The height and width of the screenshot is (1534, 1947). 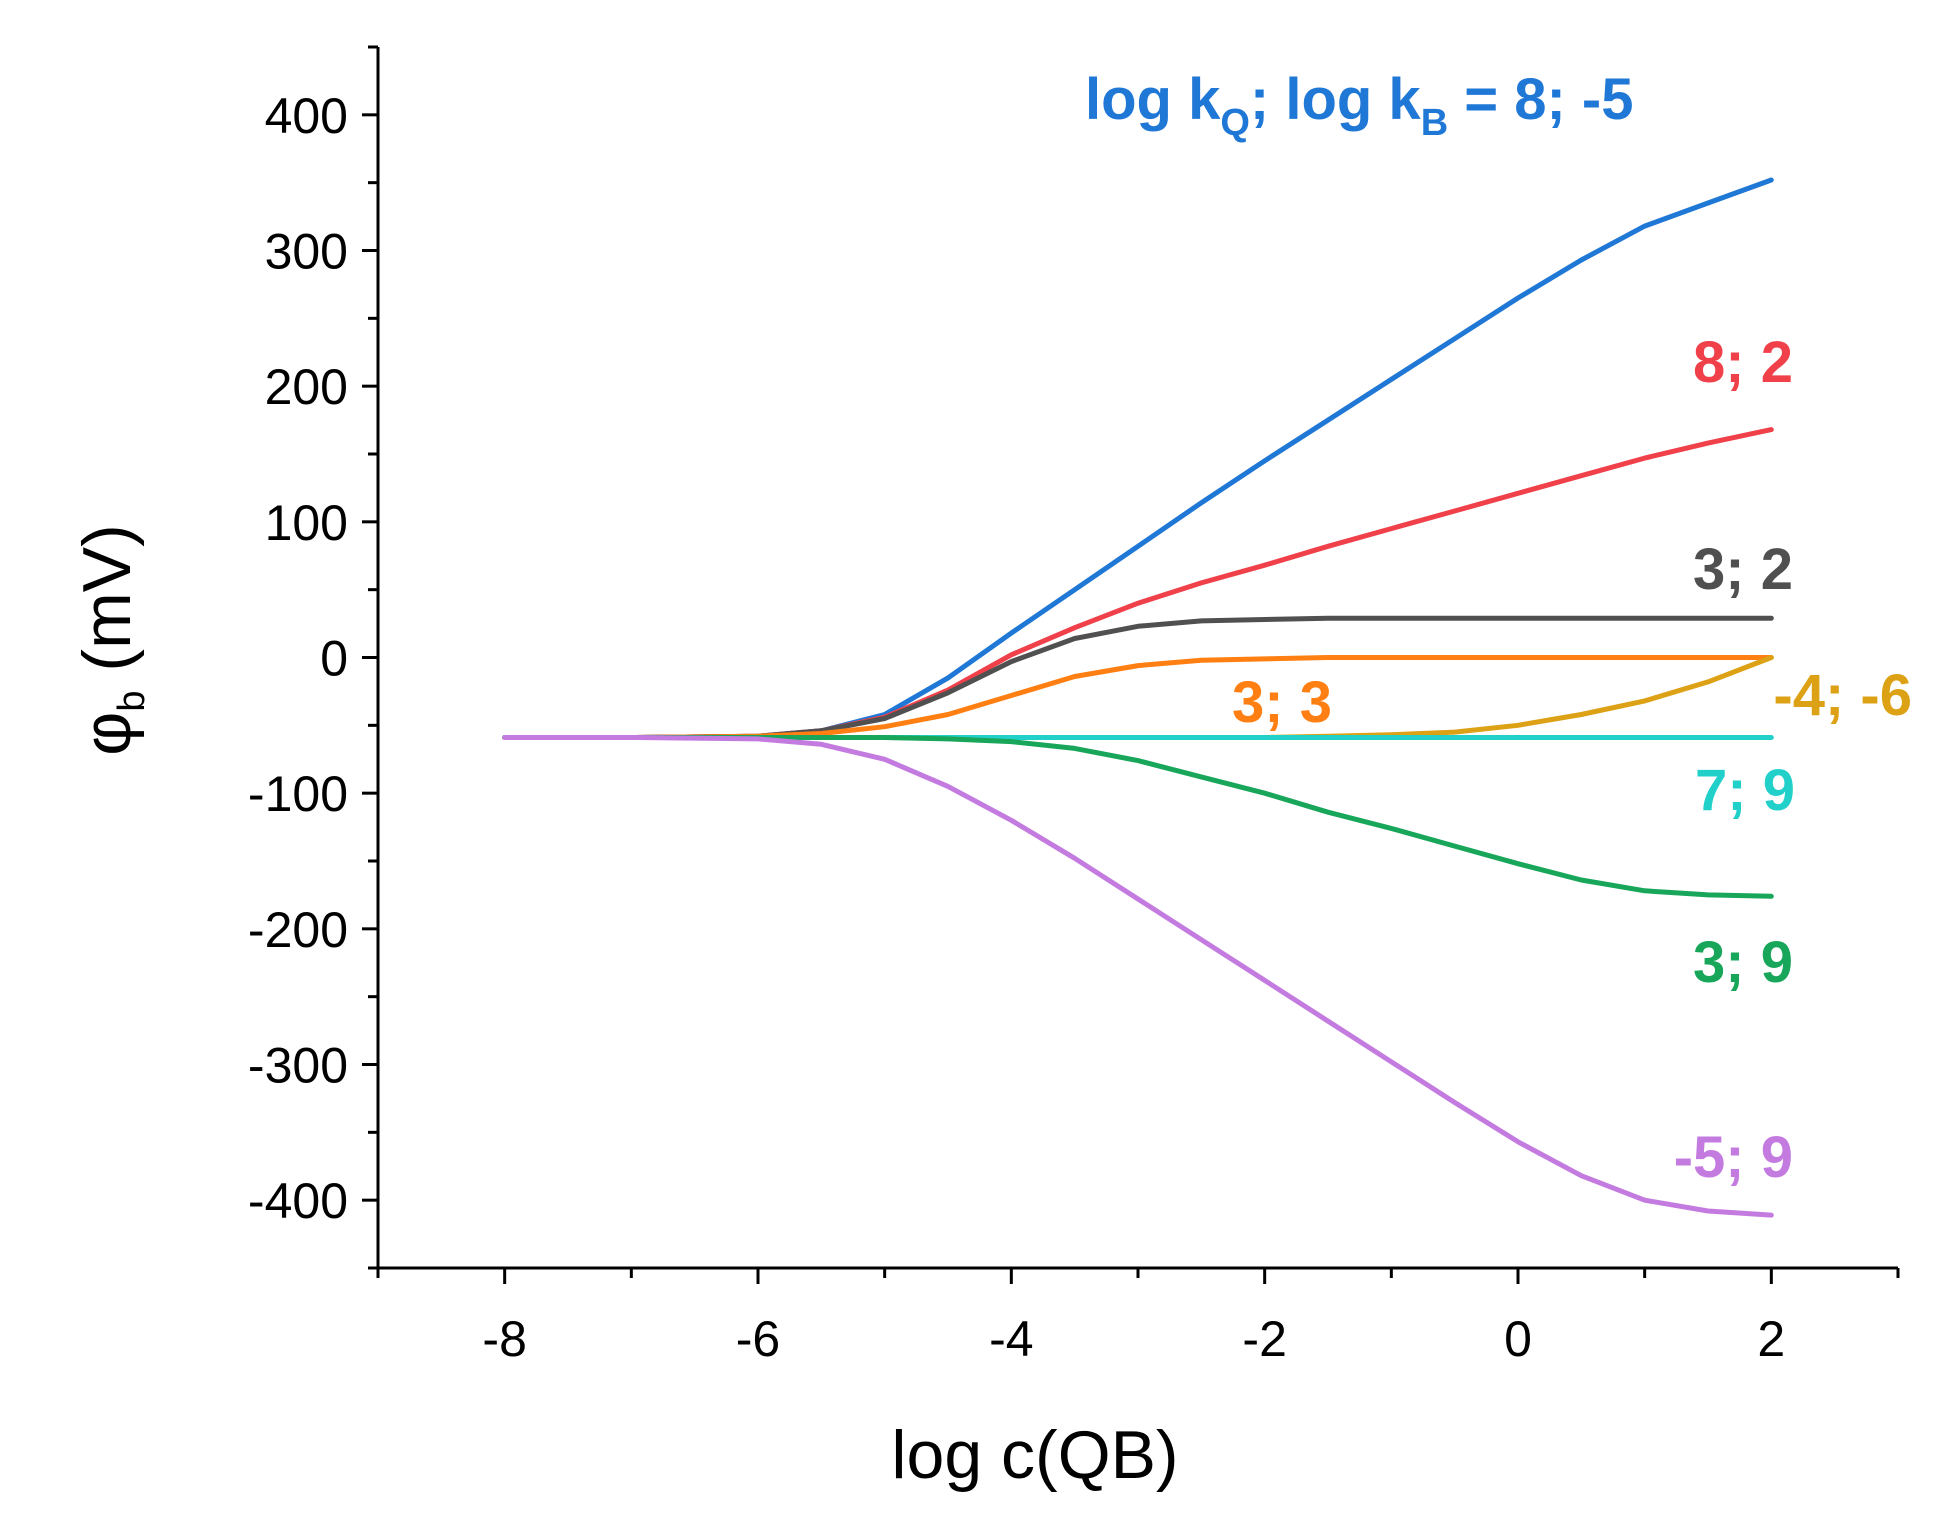 What do you see at coordinates (1518, 1339) in the screenshot?
I see `x-tick-label: 0` at bounding box center [1518, 1339].